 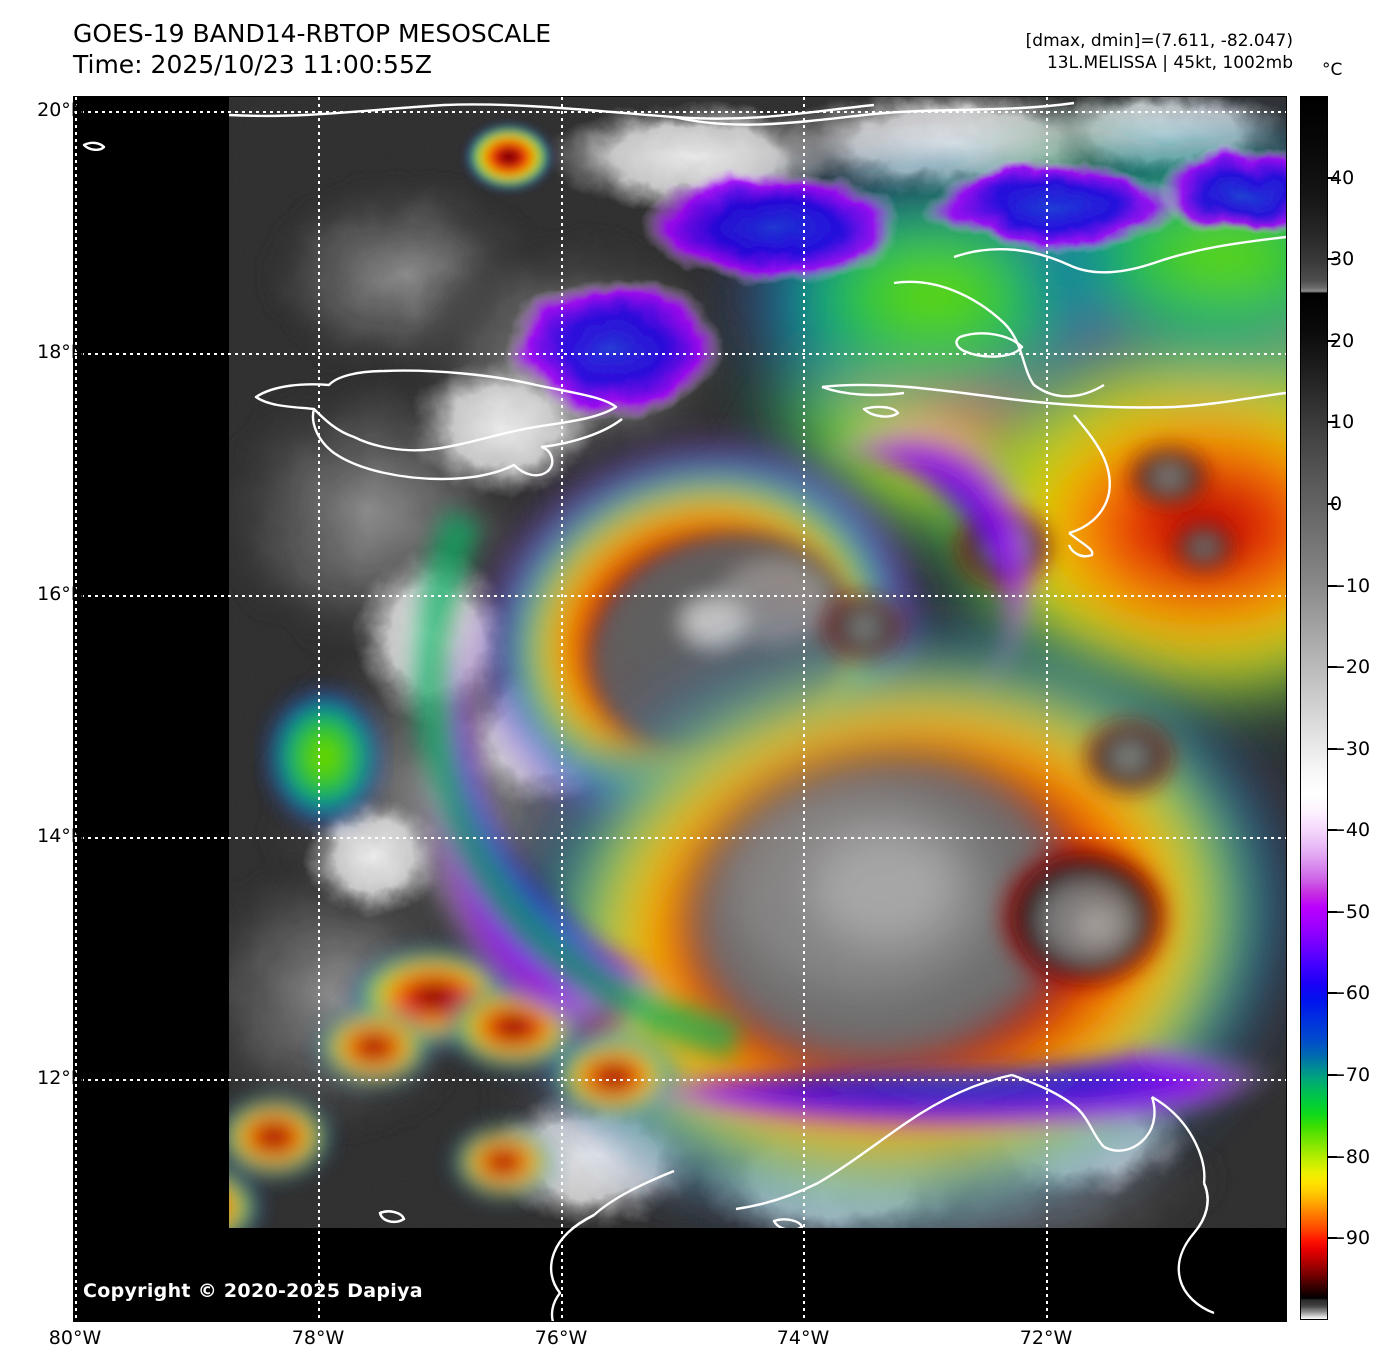 I want to click on copyright-label: Copyright © 2020-2025 Dapiya, so click(x=253, y=1291).